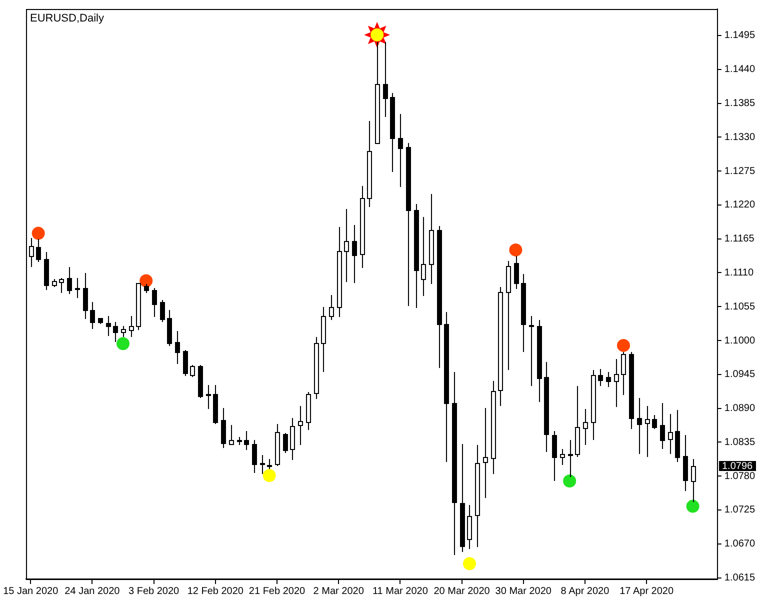 The height and width of the screenshot is (600, 760). I want to click on x-tick-label: 30 Mar 2020, so click(523, 591).